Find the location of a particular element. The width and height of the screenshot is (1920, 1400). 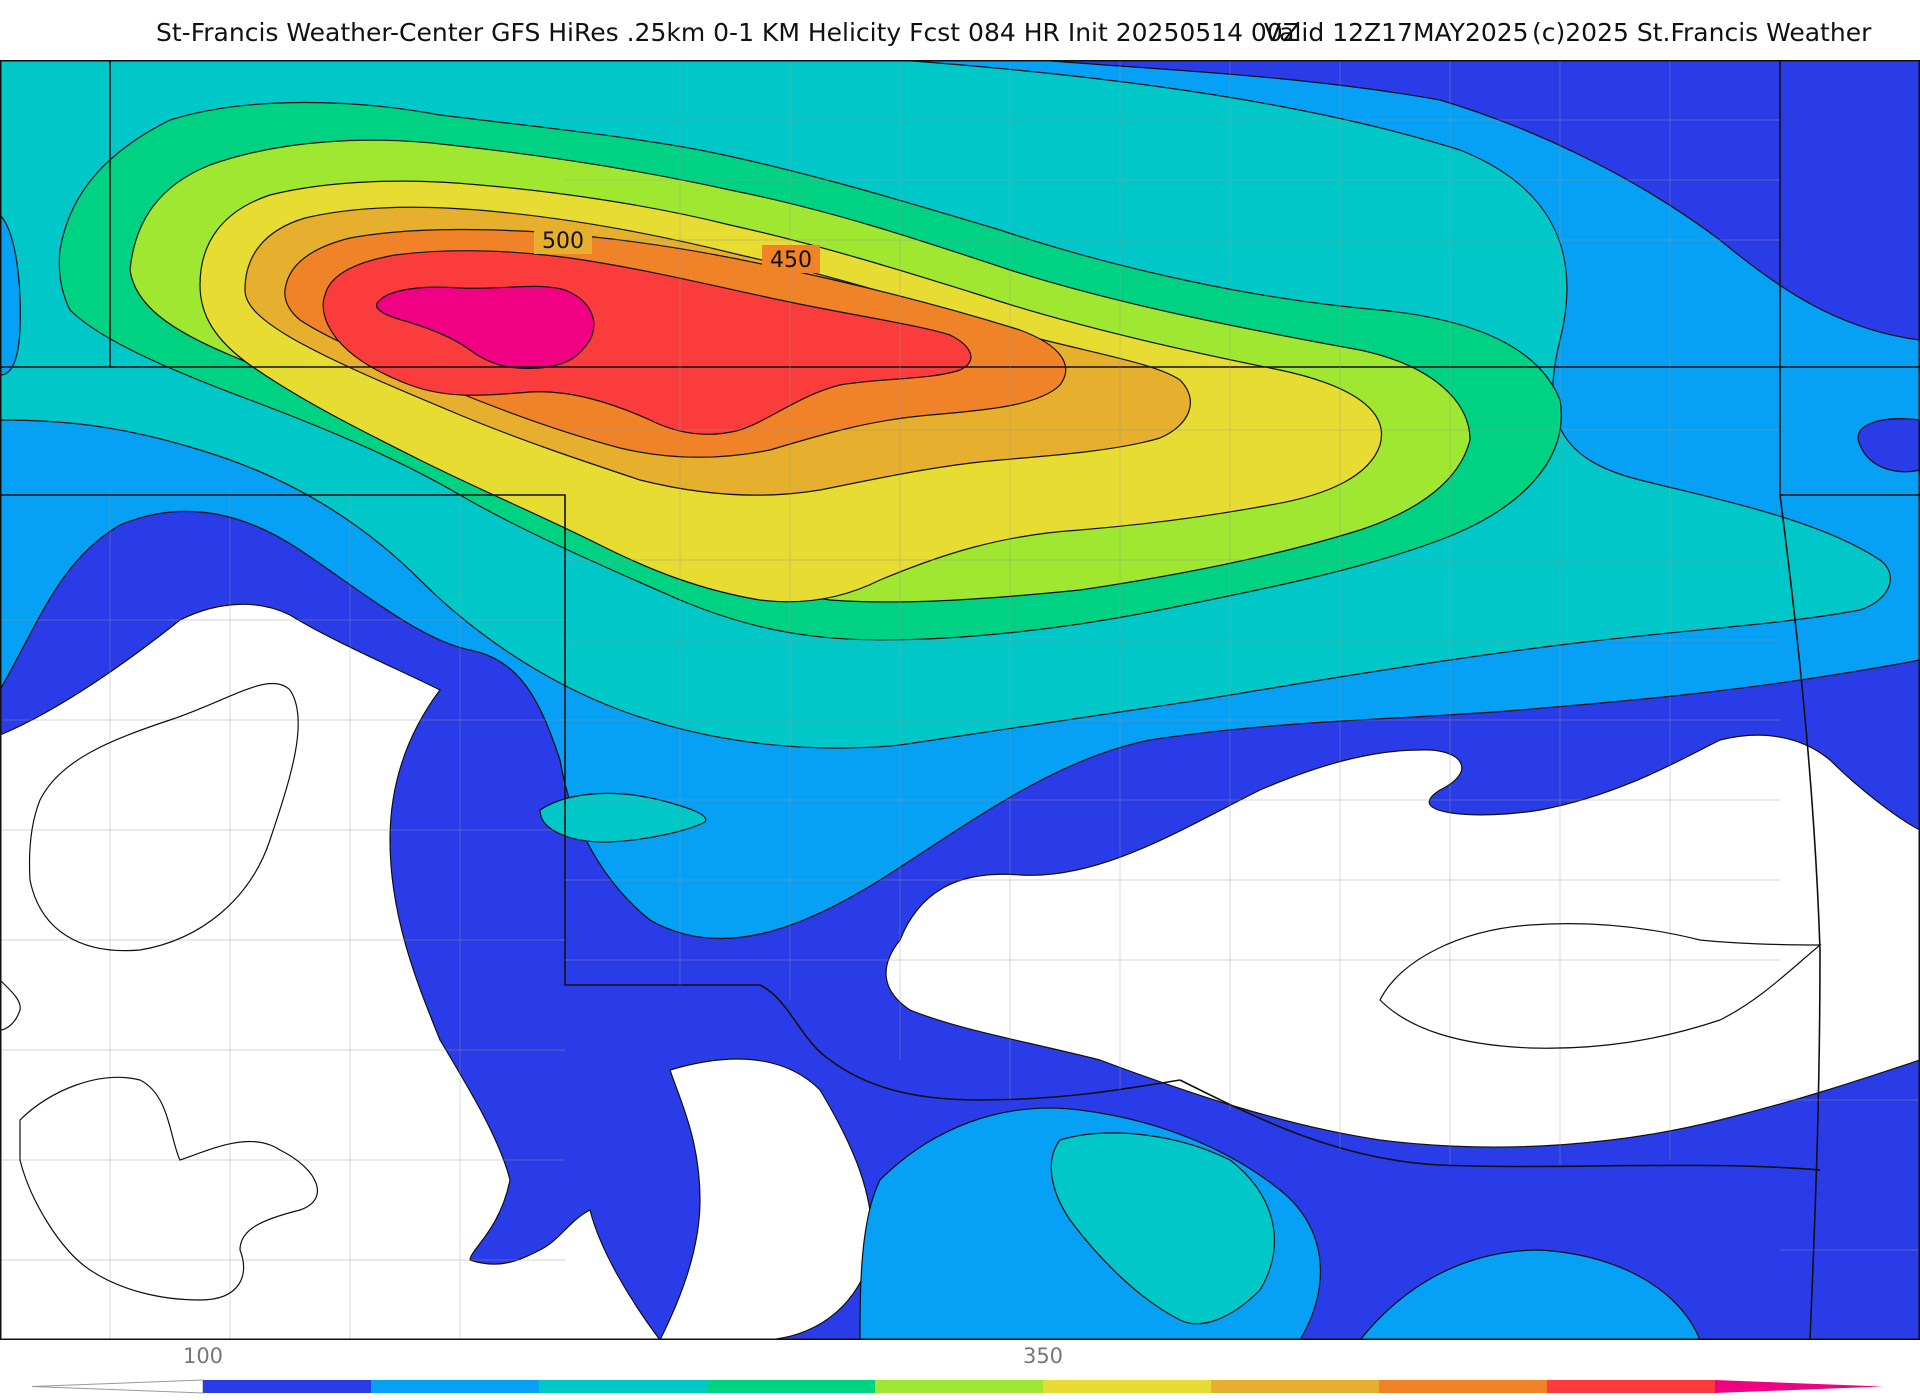

contour-label-450-bg is located at coordinates (791, 259).